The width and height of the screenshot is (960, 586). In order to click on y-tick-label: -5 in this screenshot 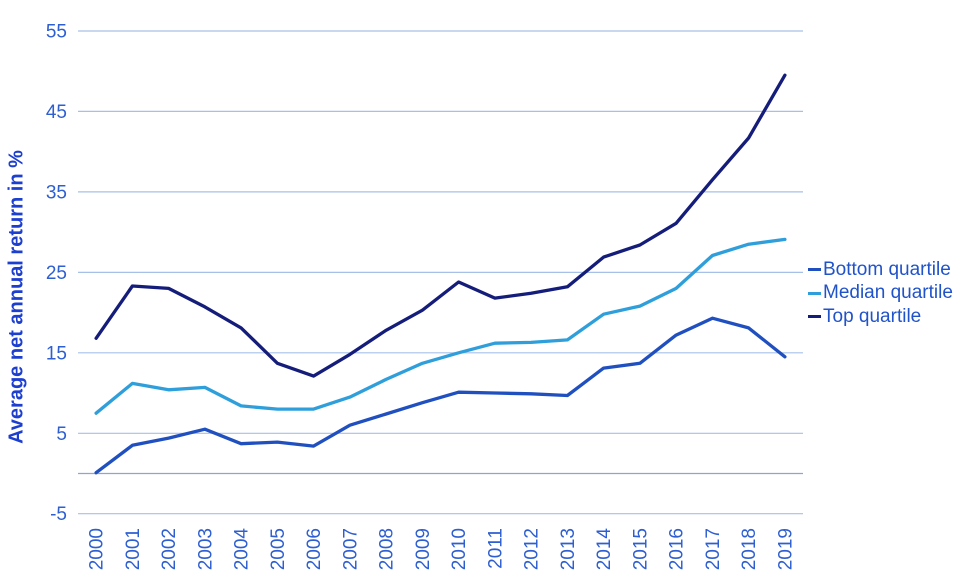, I will do `click(58, 514)`.